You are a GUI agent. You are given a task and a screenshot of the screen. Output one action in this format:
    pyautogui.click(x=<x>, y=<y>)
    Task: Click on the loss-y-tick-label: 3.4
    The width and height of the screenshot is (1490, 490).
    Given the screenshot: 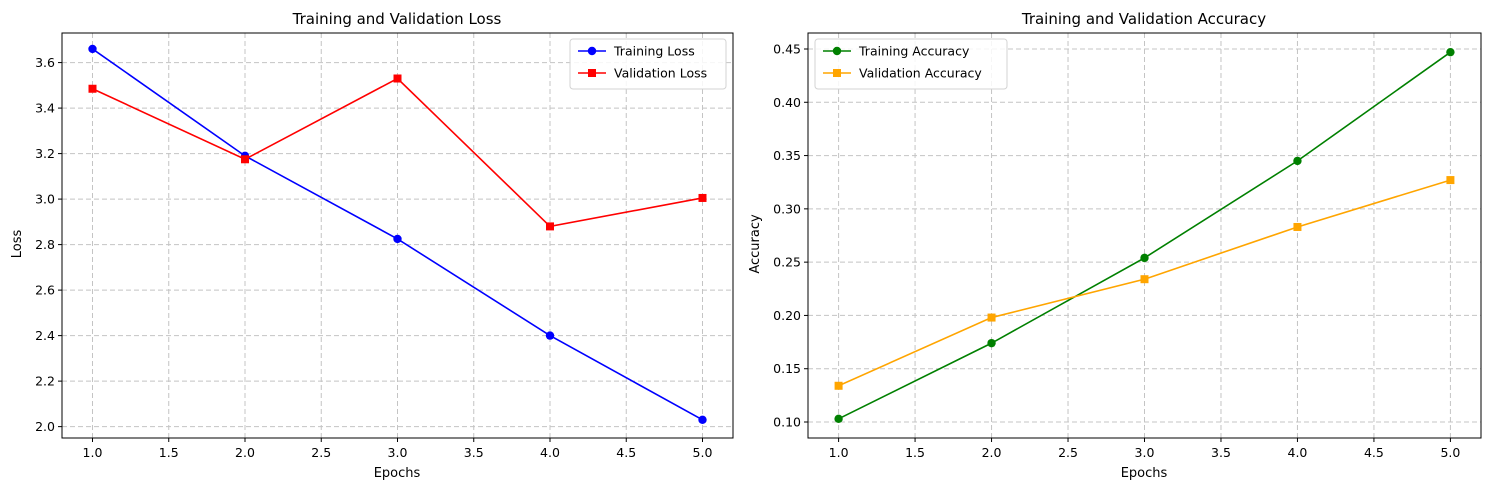 What is the action you would take?
    pyautogui.click(x=45, y=108)
    